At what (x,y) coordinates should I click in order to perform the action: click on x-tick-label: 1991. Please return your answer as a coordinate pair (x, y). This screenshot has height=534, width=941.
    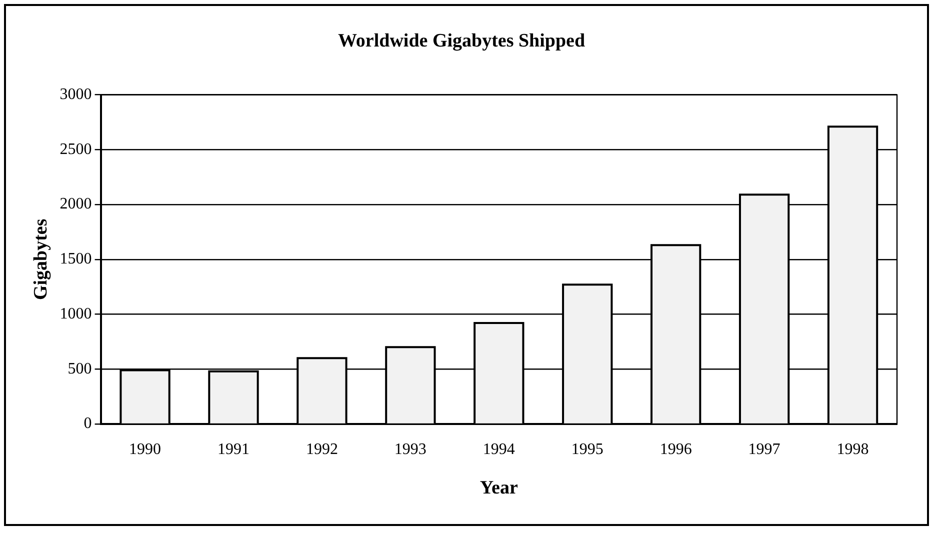
    Looking at the image, I should click on (234, 449).